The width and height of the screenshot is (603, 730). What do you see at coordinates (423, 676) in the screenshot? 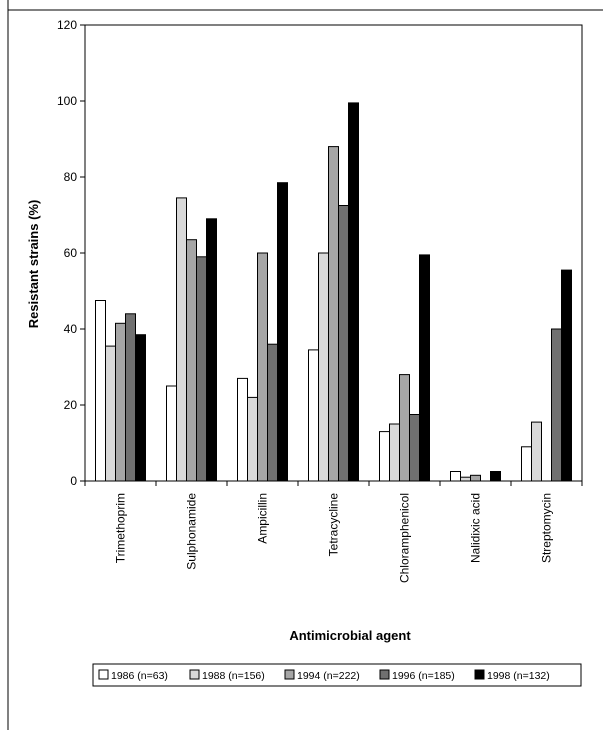
I see `legend-label: 1996 (n=185)` at bounding box center [423, 676].